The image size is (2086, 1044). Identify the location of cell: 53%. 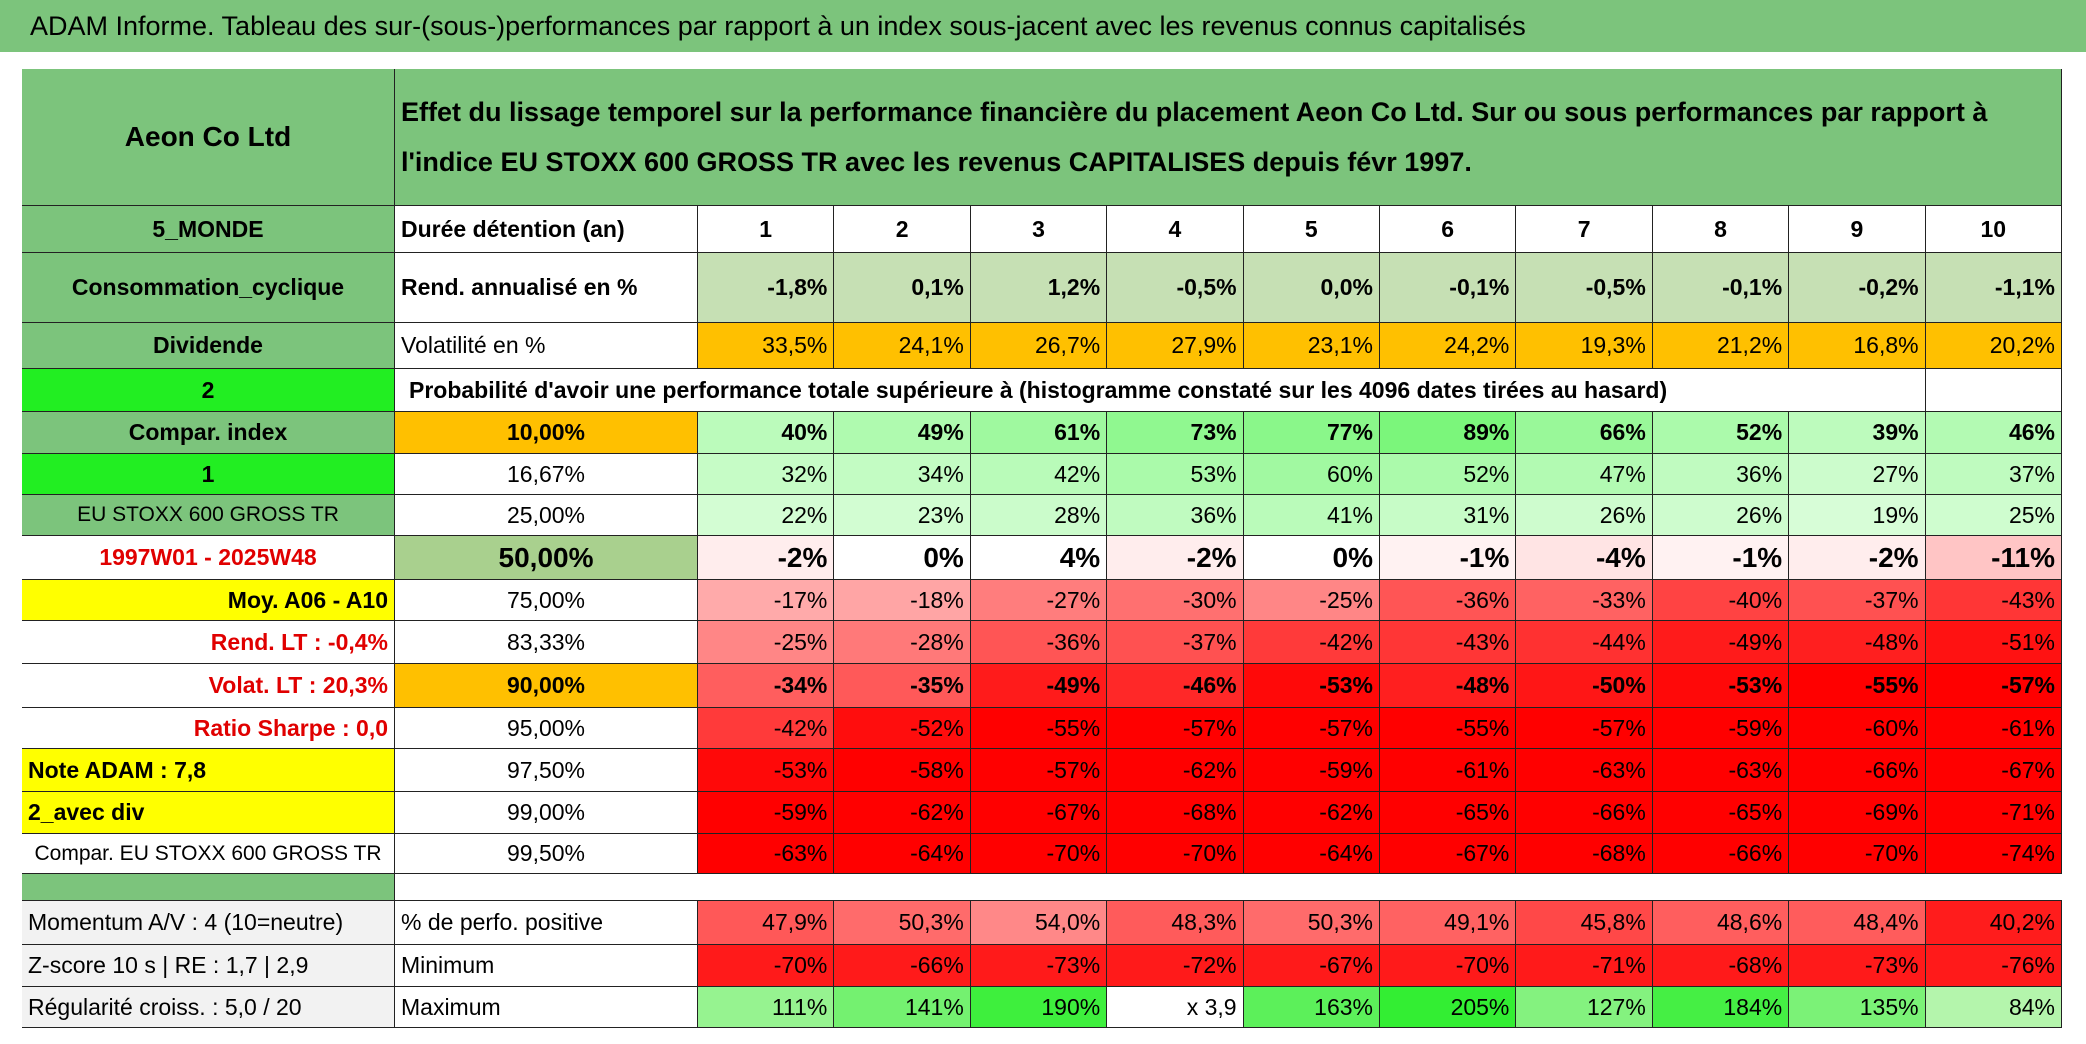
(1175, 474).